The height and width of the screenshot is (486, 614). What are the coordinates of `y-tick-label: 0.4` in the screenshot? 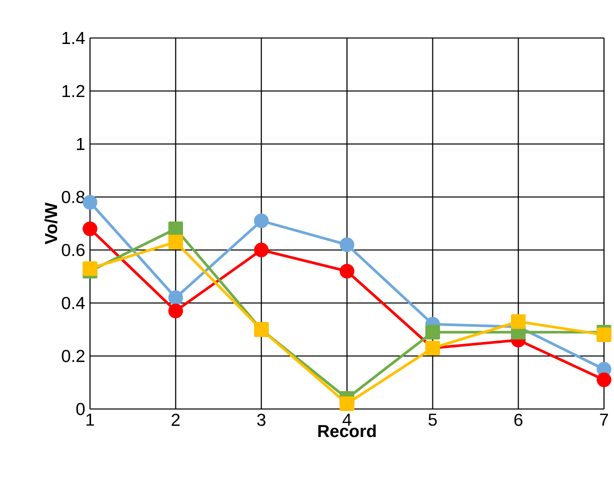 It's located at (73, 303).